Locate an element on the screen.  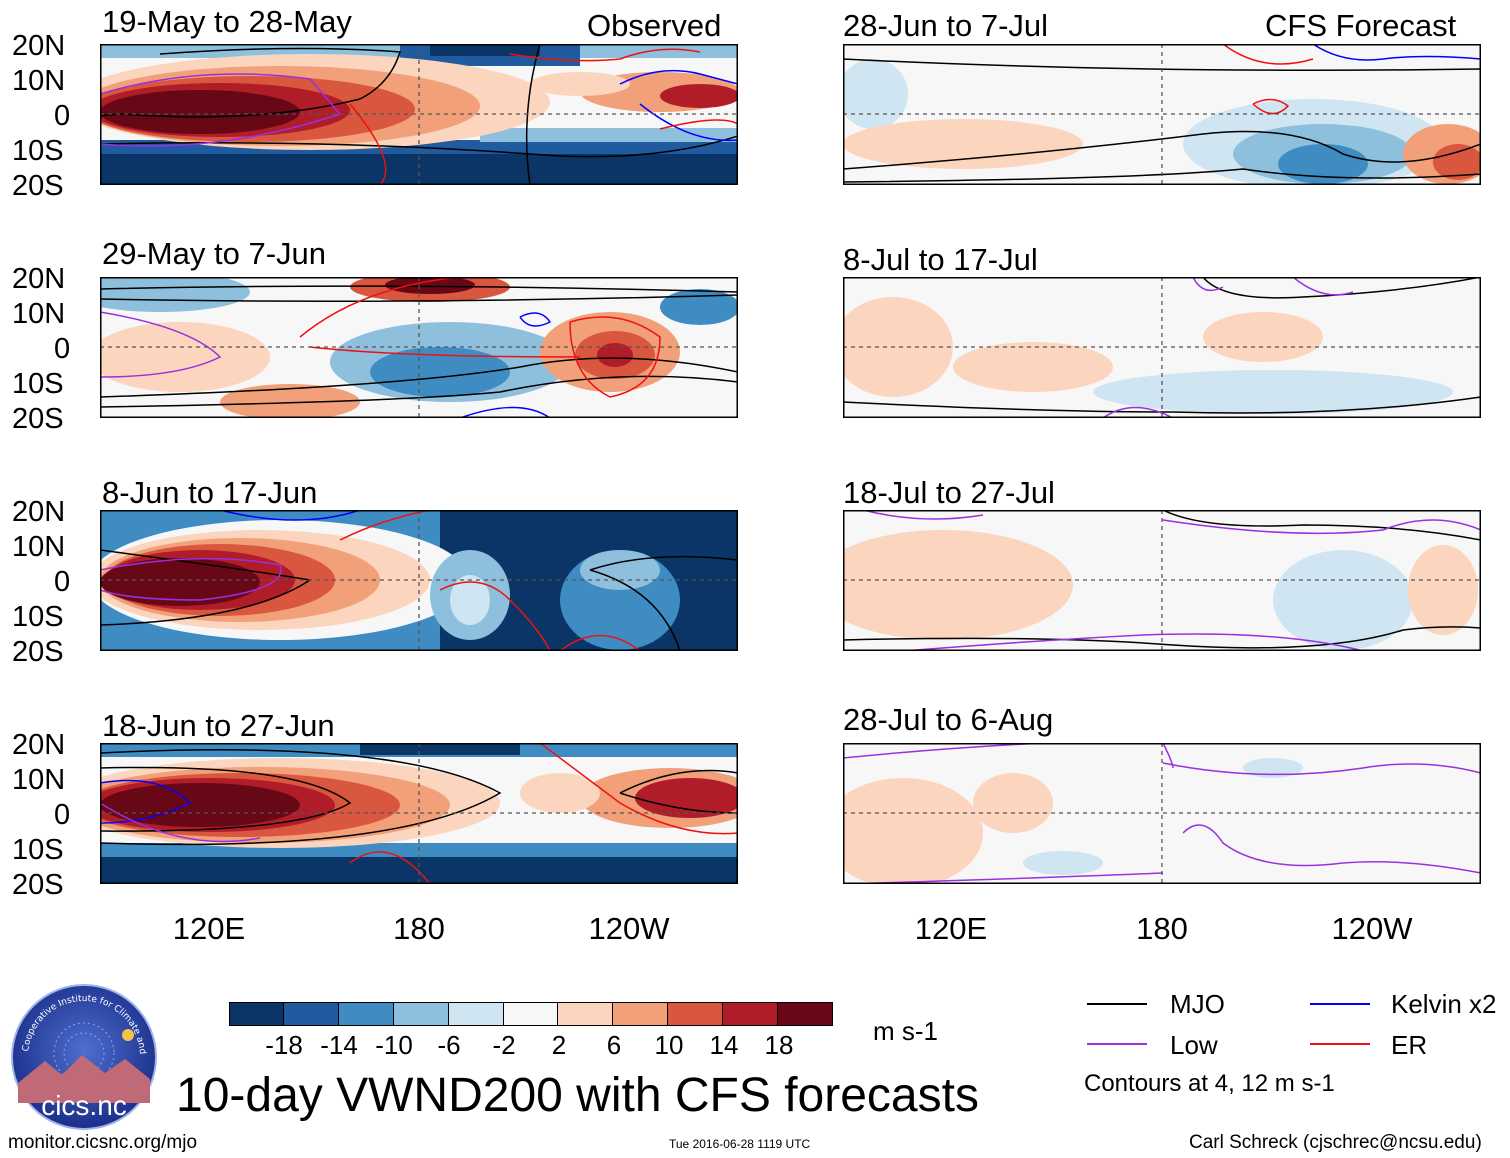
contour-note: Contours at 4, 12 m s-1 is located at coordinates (1209, 1083).